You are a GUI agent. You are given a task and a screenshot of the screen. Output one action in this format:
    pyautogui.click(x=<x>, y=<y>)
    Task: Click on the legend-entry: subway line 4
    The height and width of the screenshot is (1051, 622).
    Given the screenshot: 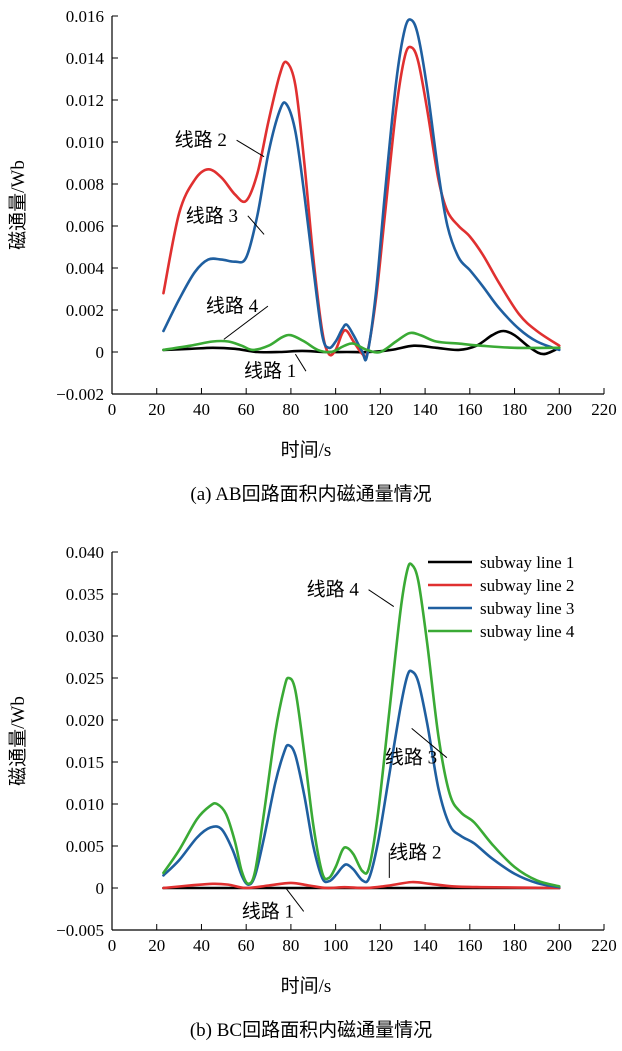 What is the action you would take?
    pyautogui.click(x=527, y=631)
    